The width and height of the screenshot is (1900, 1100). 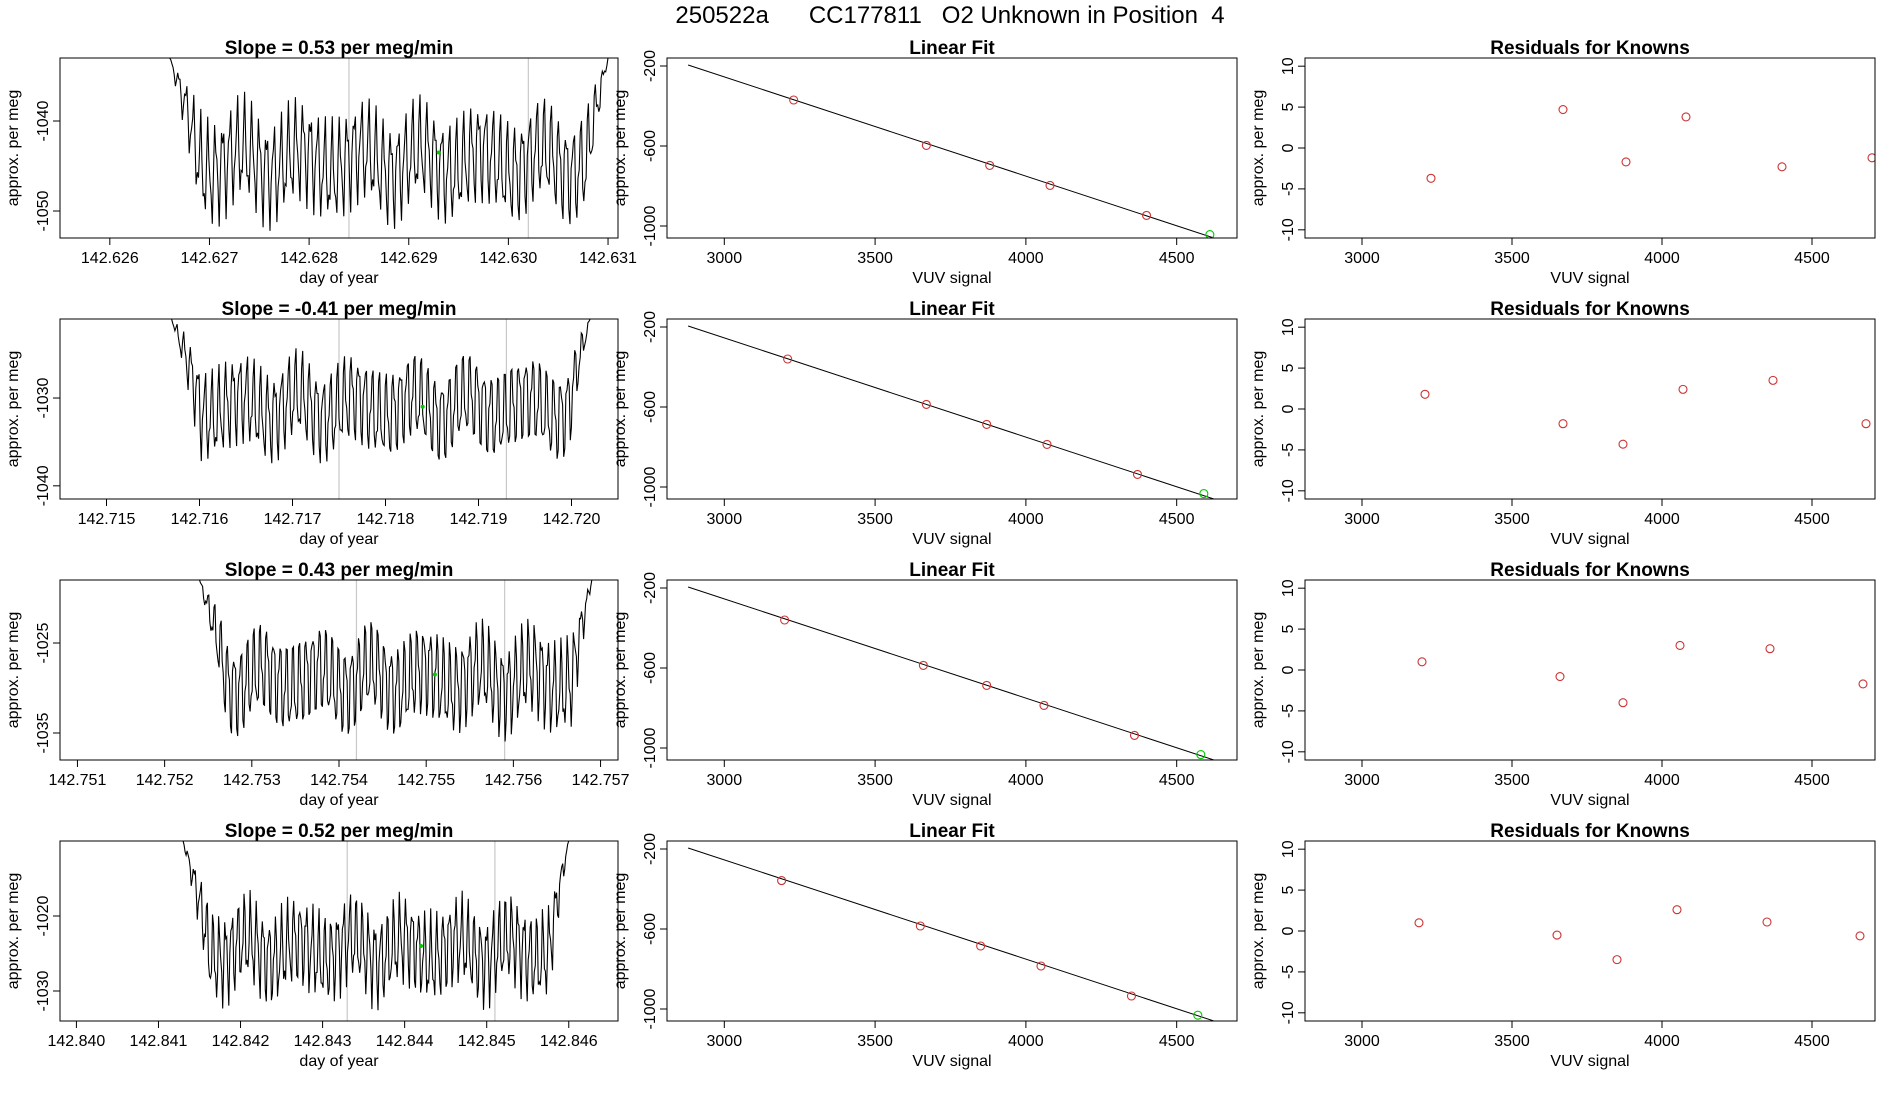 I want to click on x-tick-label: 142.715, so click(x=107, y=519).